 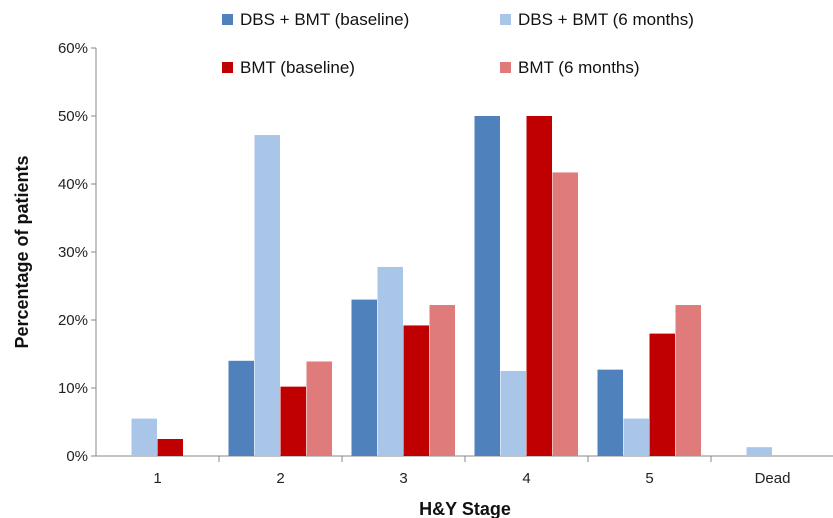 What do you see at coordinates (77, 456) in the screenshot?
I see `y-tick-label: 0%` at bounding box center [77, 456].